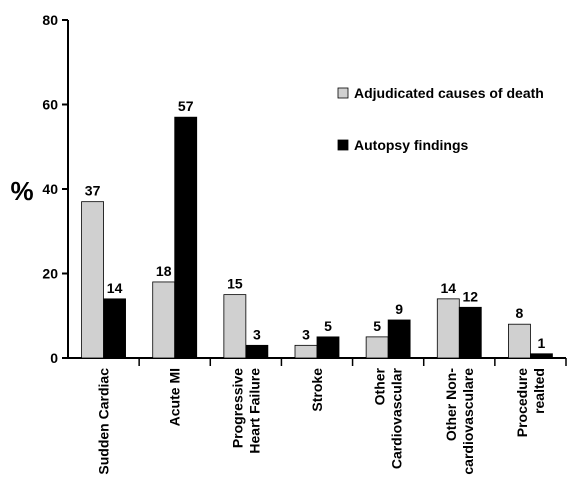 This screenshot has height=499, width=576. Describe the element at coordinates (93, 191) in the screenshot. I see `data-label: 37` at that location.